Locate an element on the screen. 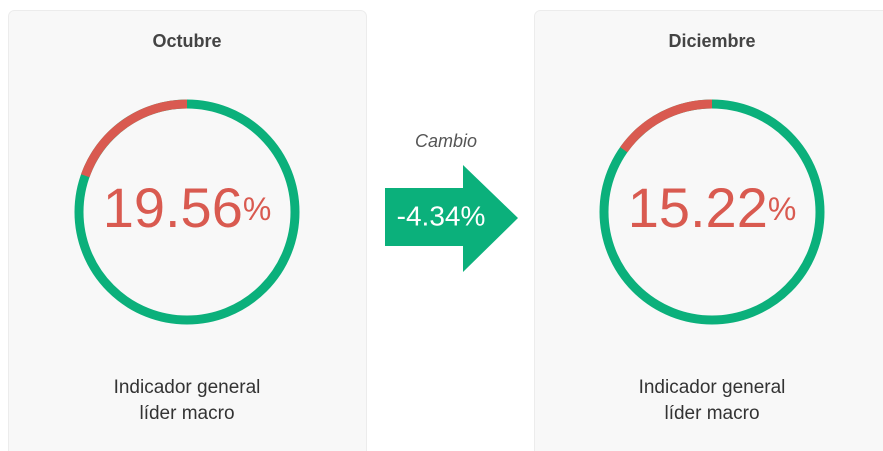 The image size is (883, 451). card-title: Octubre is located at coordinates (186, 41).